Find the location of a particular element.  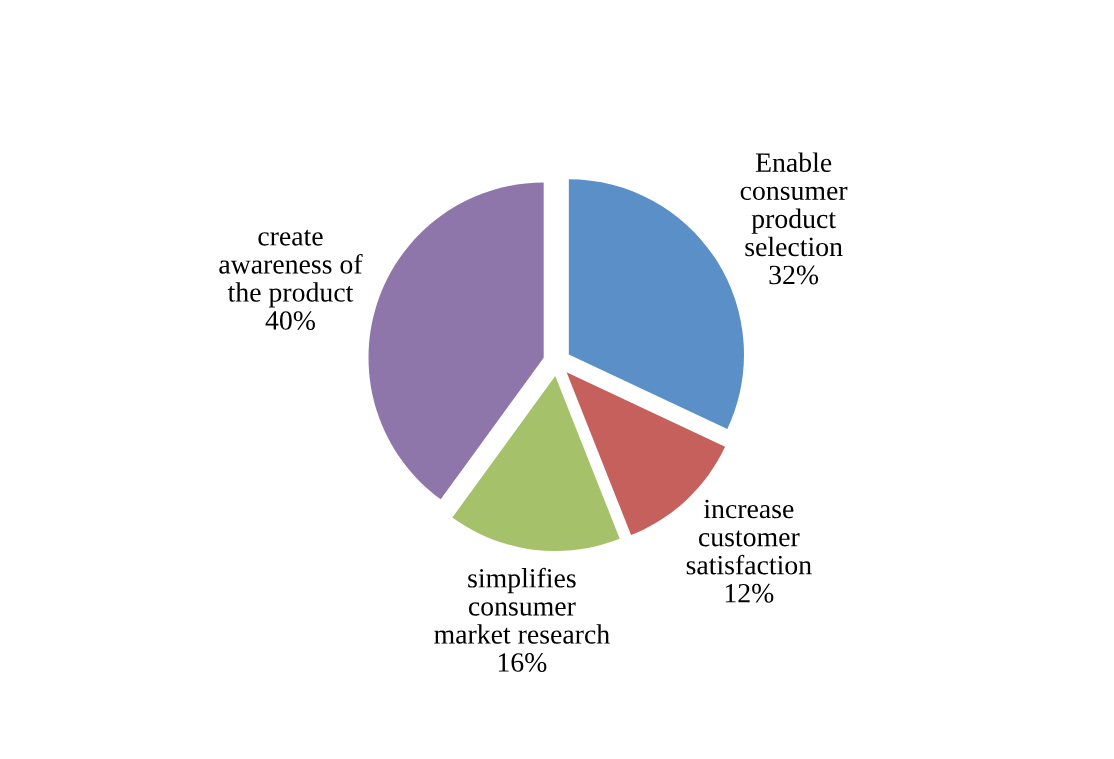

slice-label: create awareness of the product is located at coordinates (291, 268).